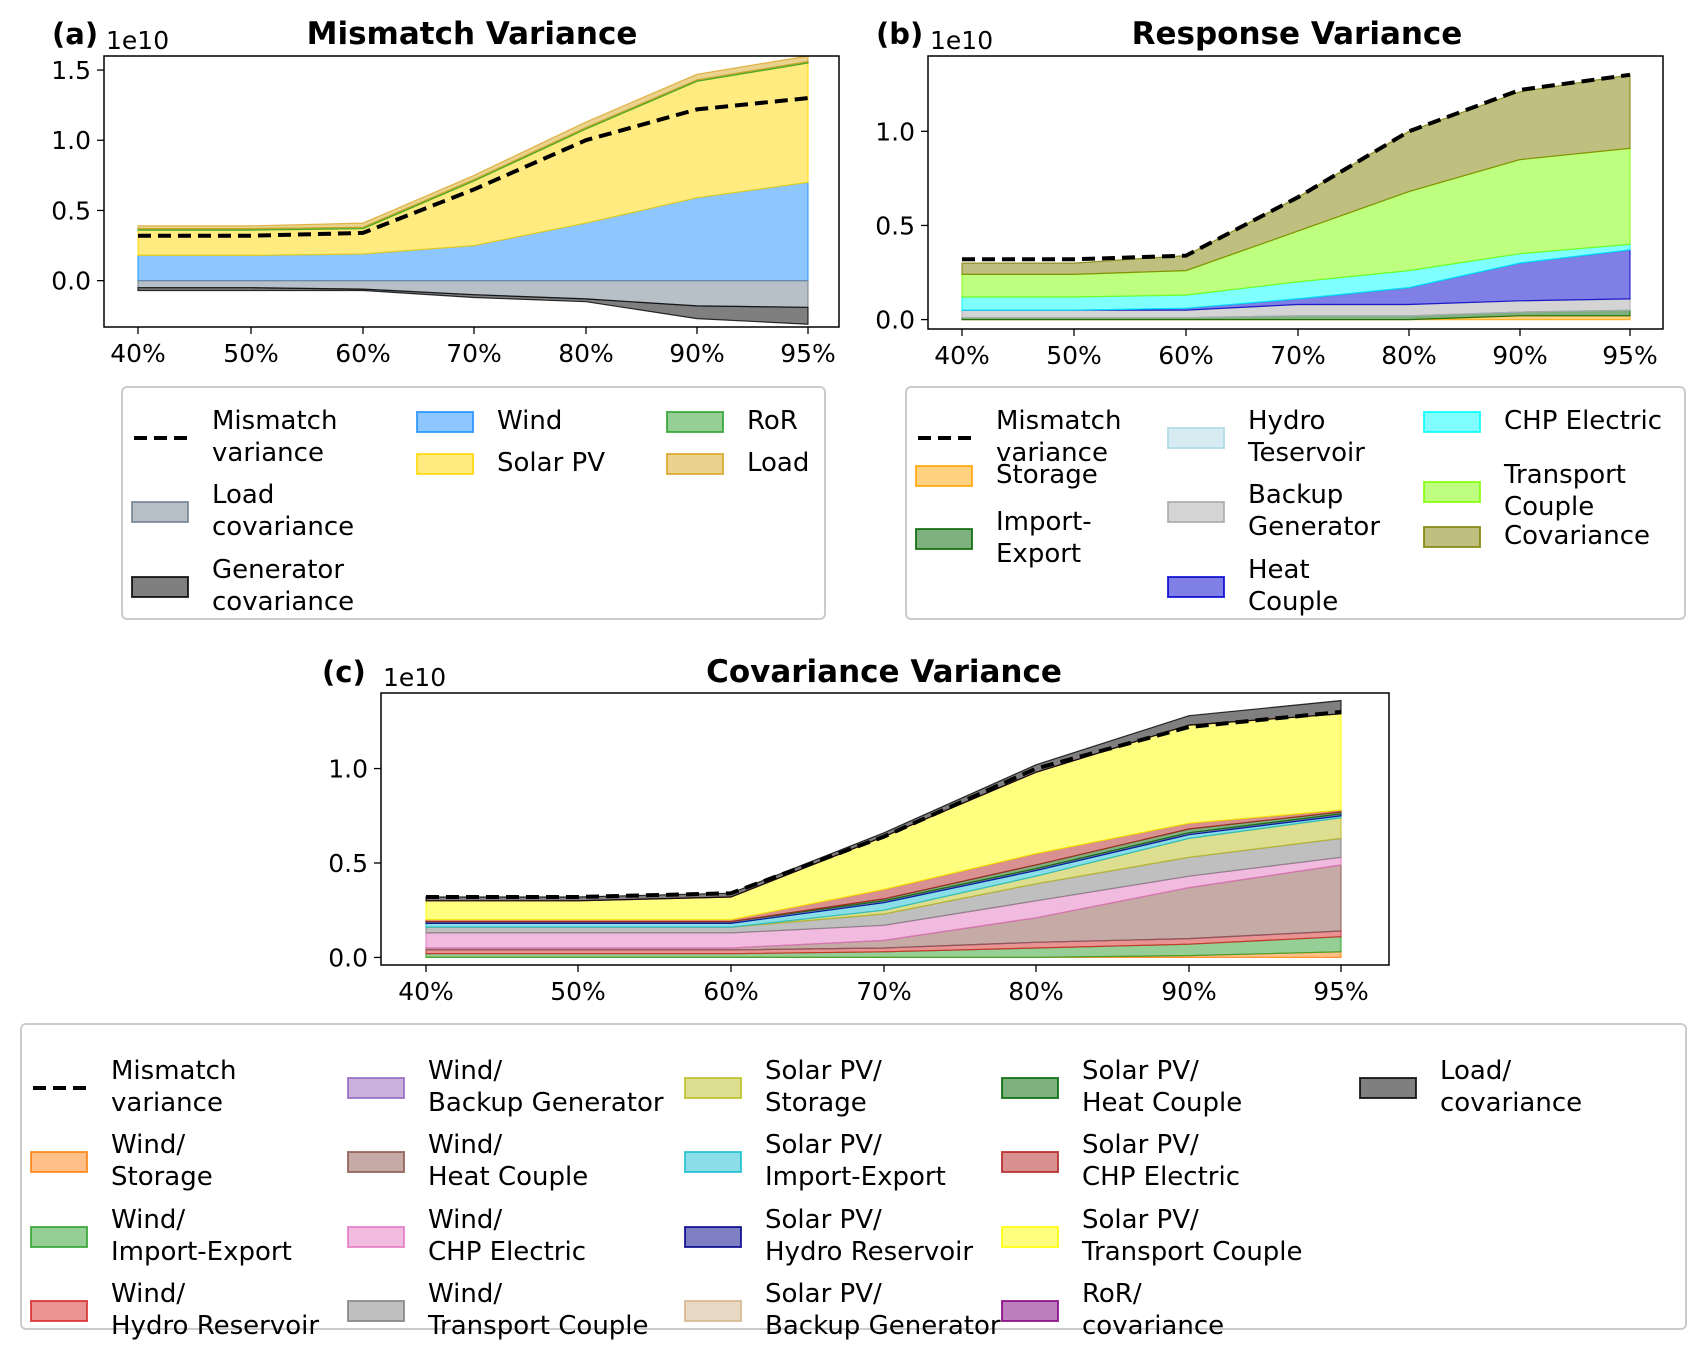 Image resolution: width=1702 pixels, height=1345 pixels. Describe the element at coordinates (1577, 536) in the screenshot. I see `legend-label: Covariance` at that location.